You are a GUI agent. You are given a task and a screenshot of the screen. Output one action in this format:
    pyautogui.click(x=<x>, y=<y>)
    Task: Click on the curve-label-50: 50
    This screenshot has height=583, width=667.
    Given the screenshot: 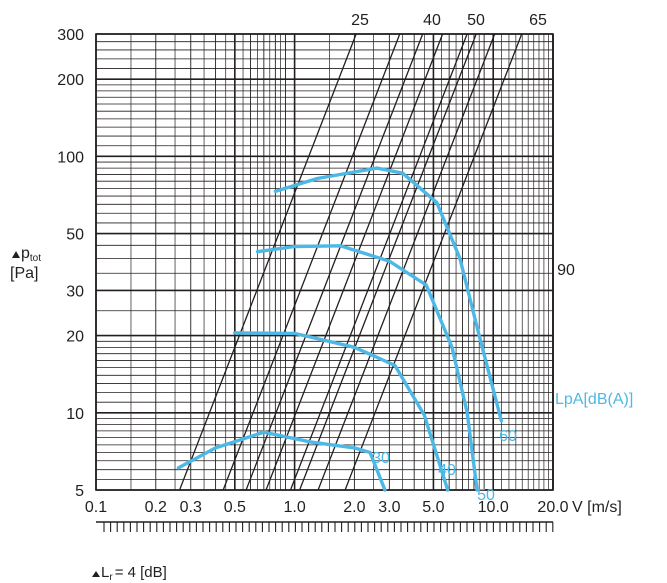 What is the action you would take?
    pyautogui.click(x=486, y=495)
    